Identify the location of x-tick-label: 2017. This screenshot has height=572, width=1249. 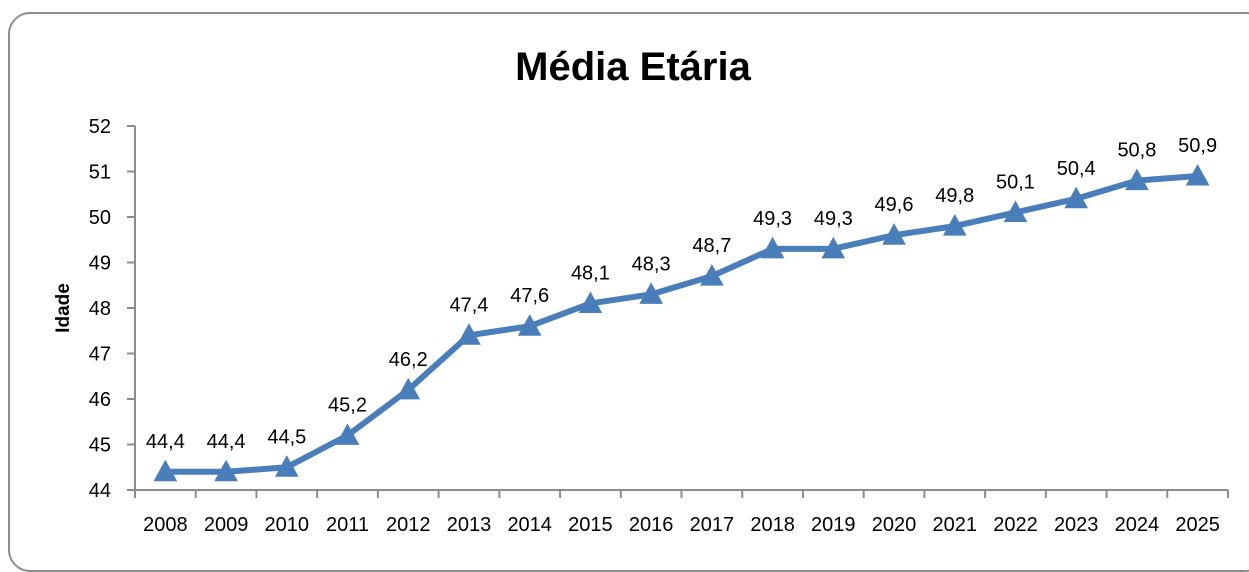
(712, 525).